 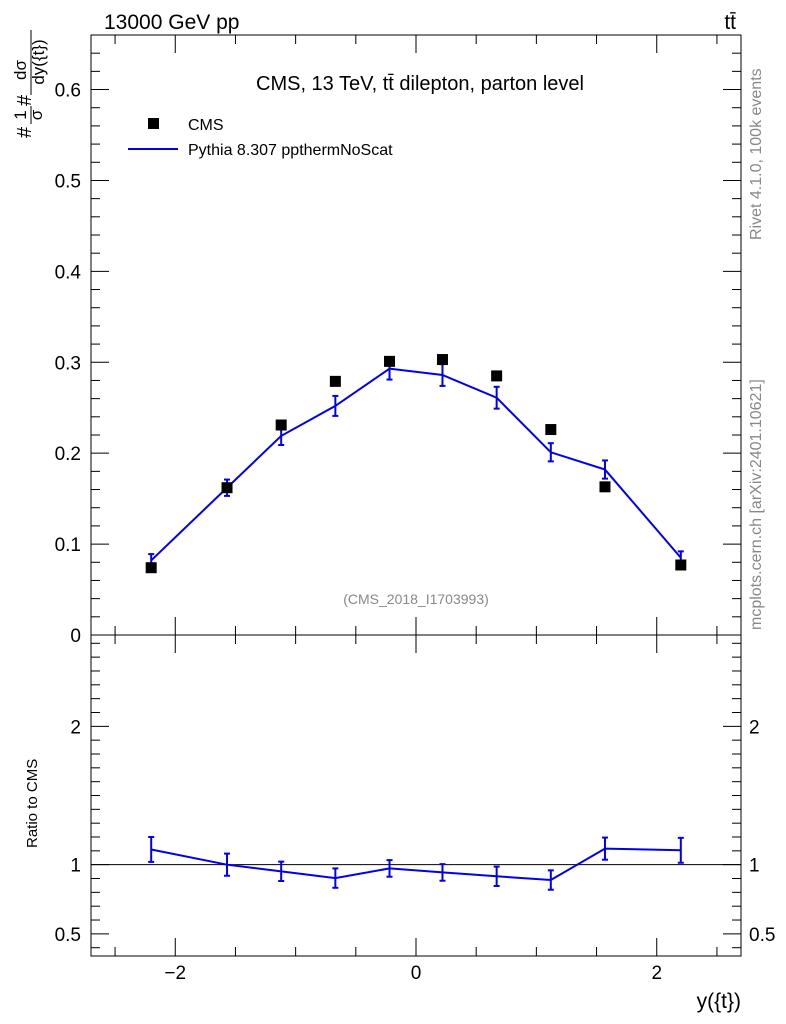 What do you see at coordinates (260, 138) in the screenshot?
I see `legend: CMS Pythia 8.307 ppthermNoScat` at bounding box center [260, 138].